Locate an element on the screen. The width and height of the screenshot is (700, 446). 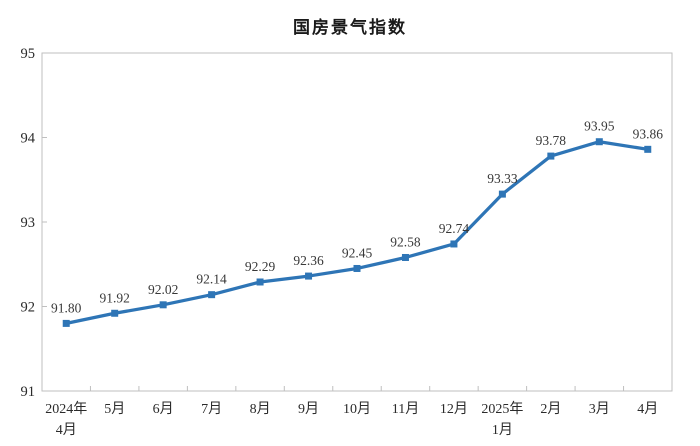
x-axis-label: 9月 is located at coordinates (308, 409).